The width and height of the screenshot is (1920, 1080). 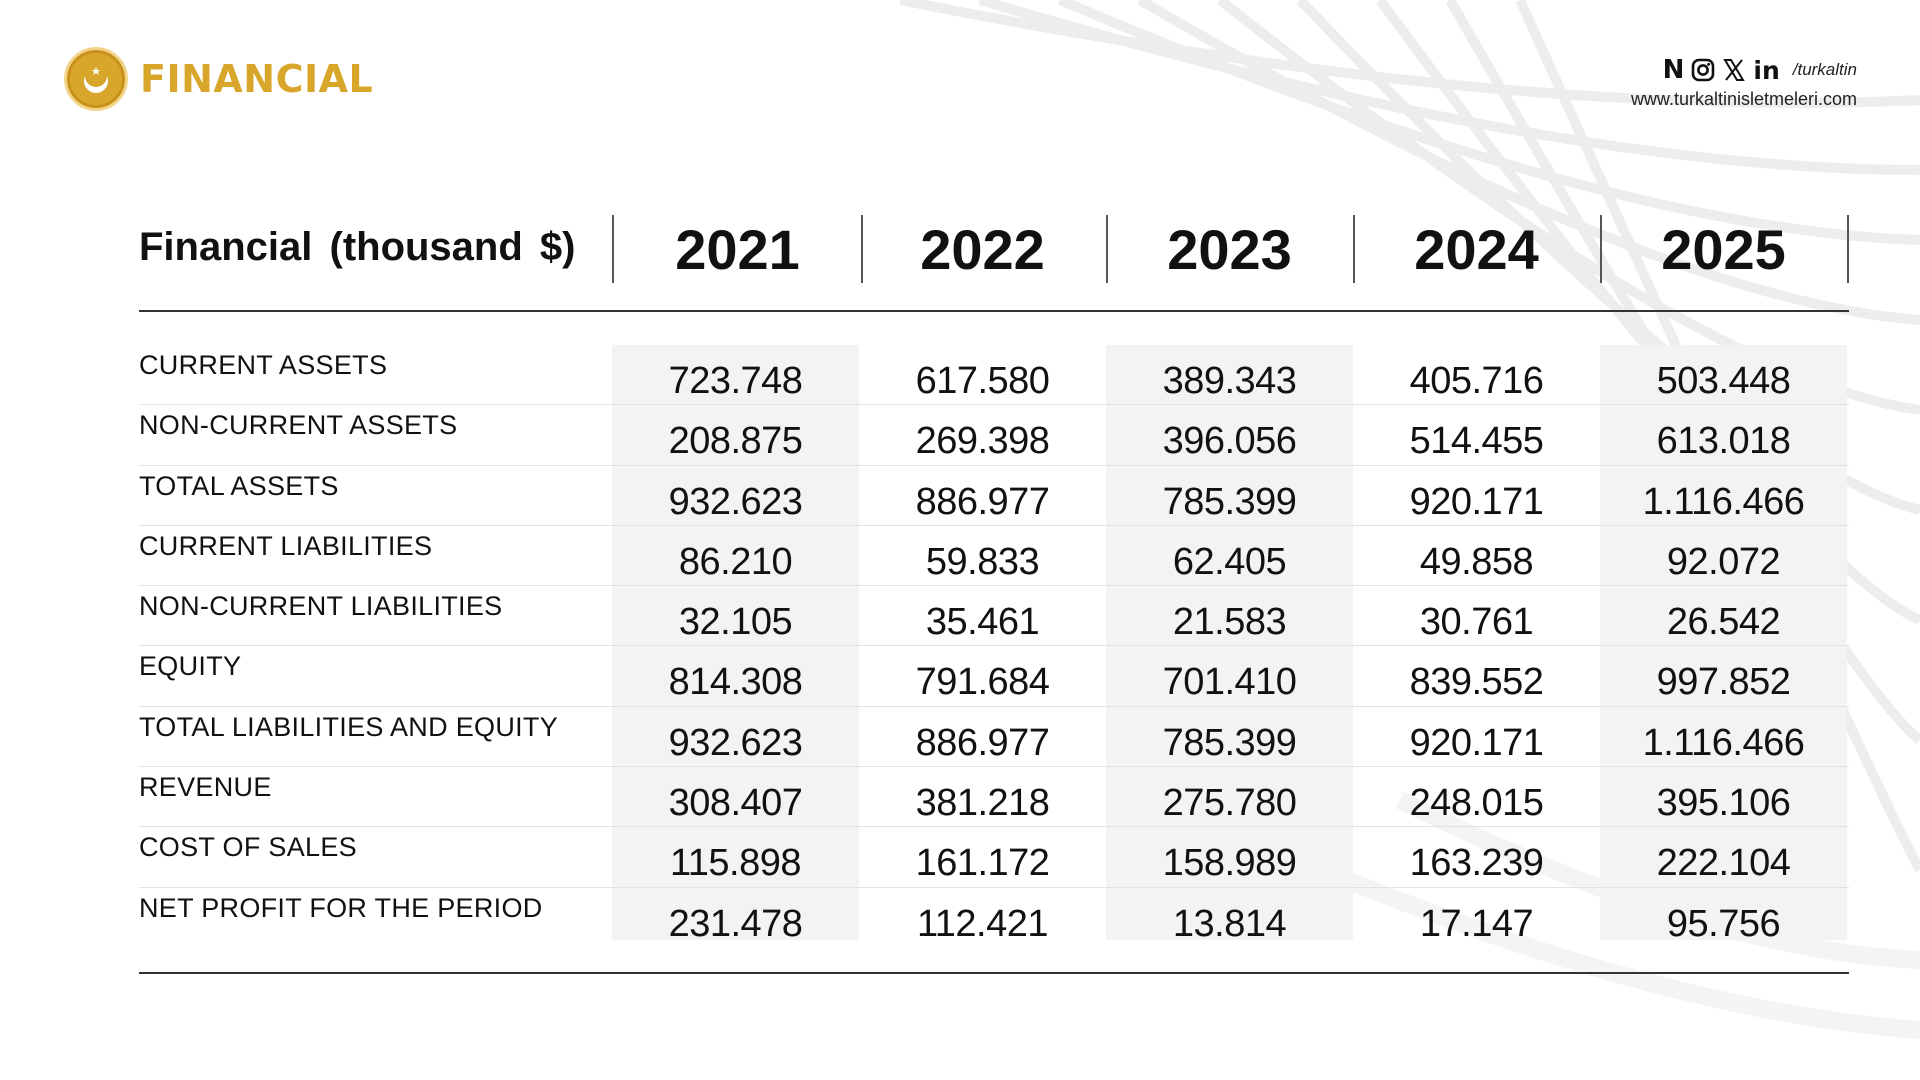 I want to click on table-bottom-divider, so click(x=994, y=973).